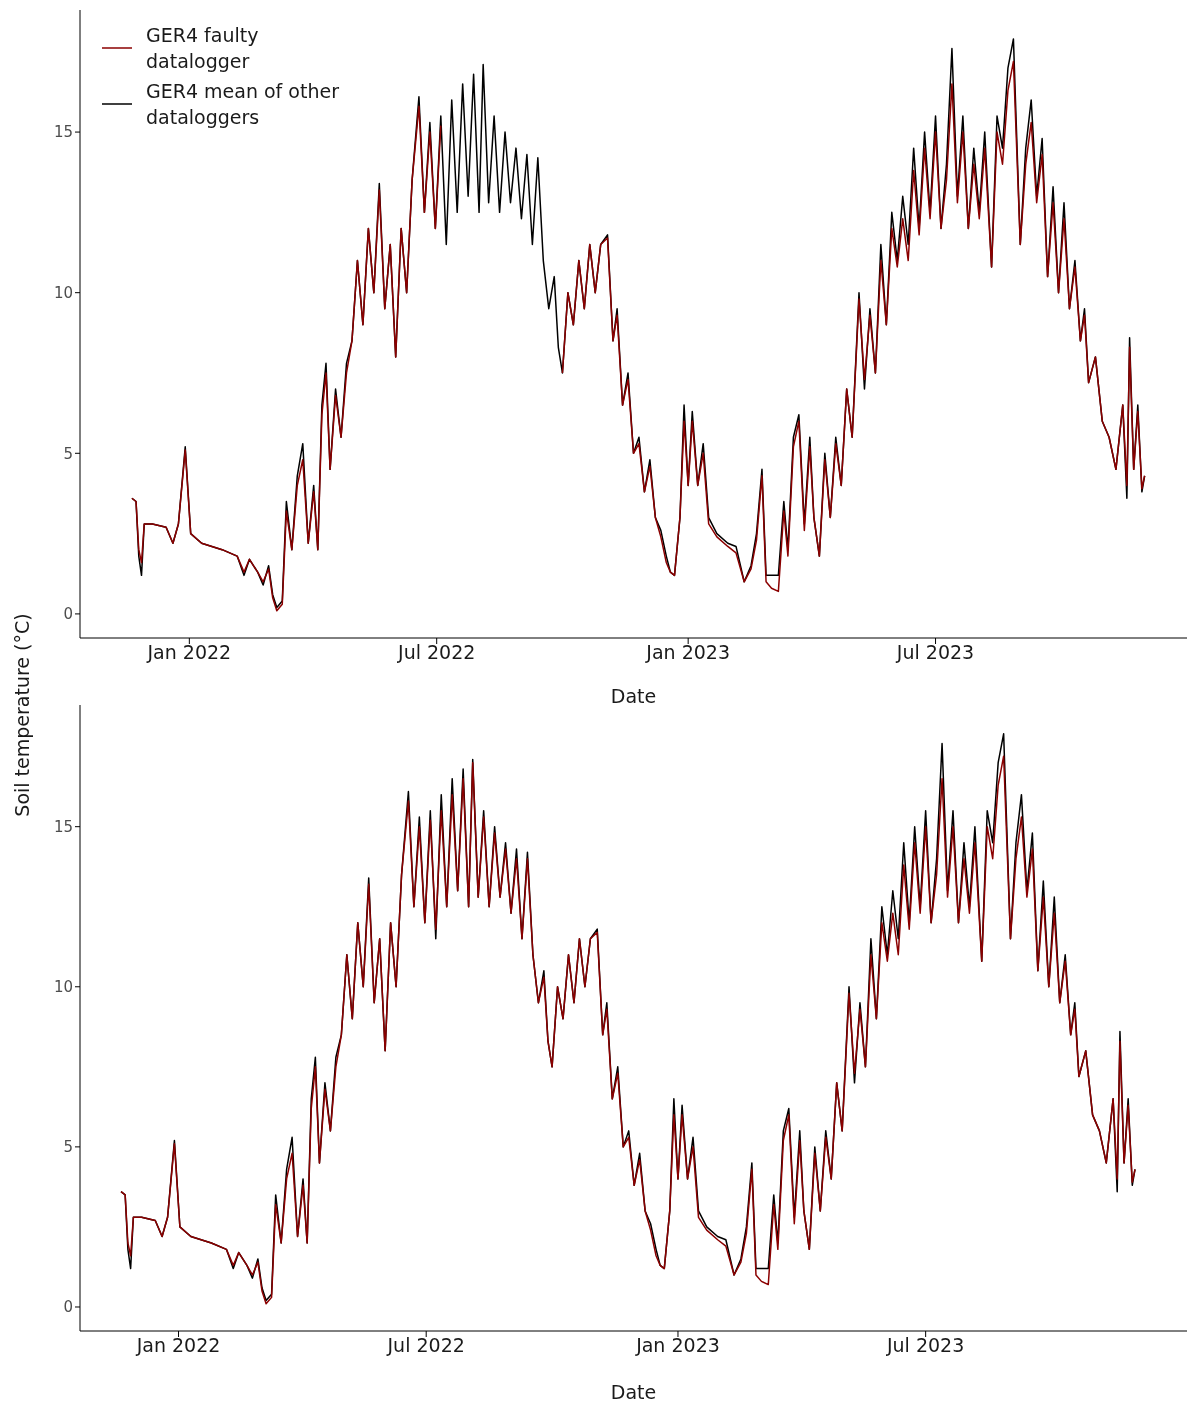 The image size is (1187, 1401). What do you see at coordinates (243, 104) in the screenshot?
I see `legend-label: GER4 mean of other dataloggers` at bounding box center [243, 104].